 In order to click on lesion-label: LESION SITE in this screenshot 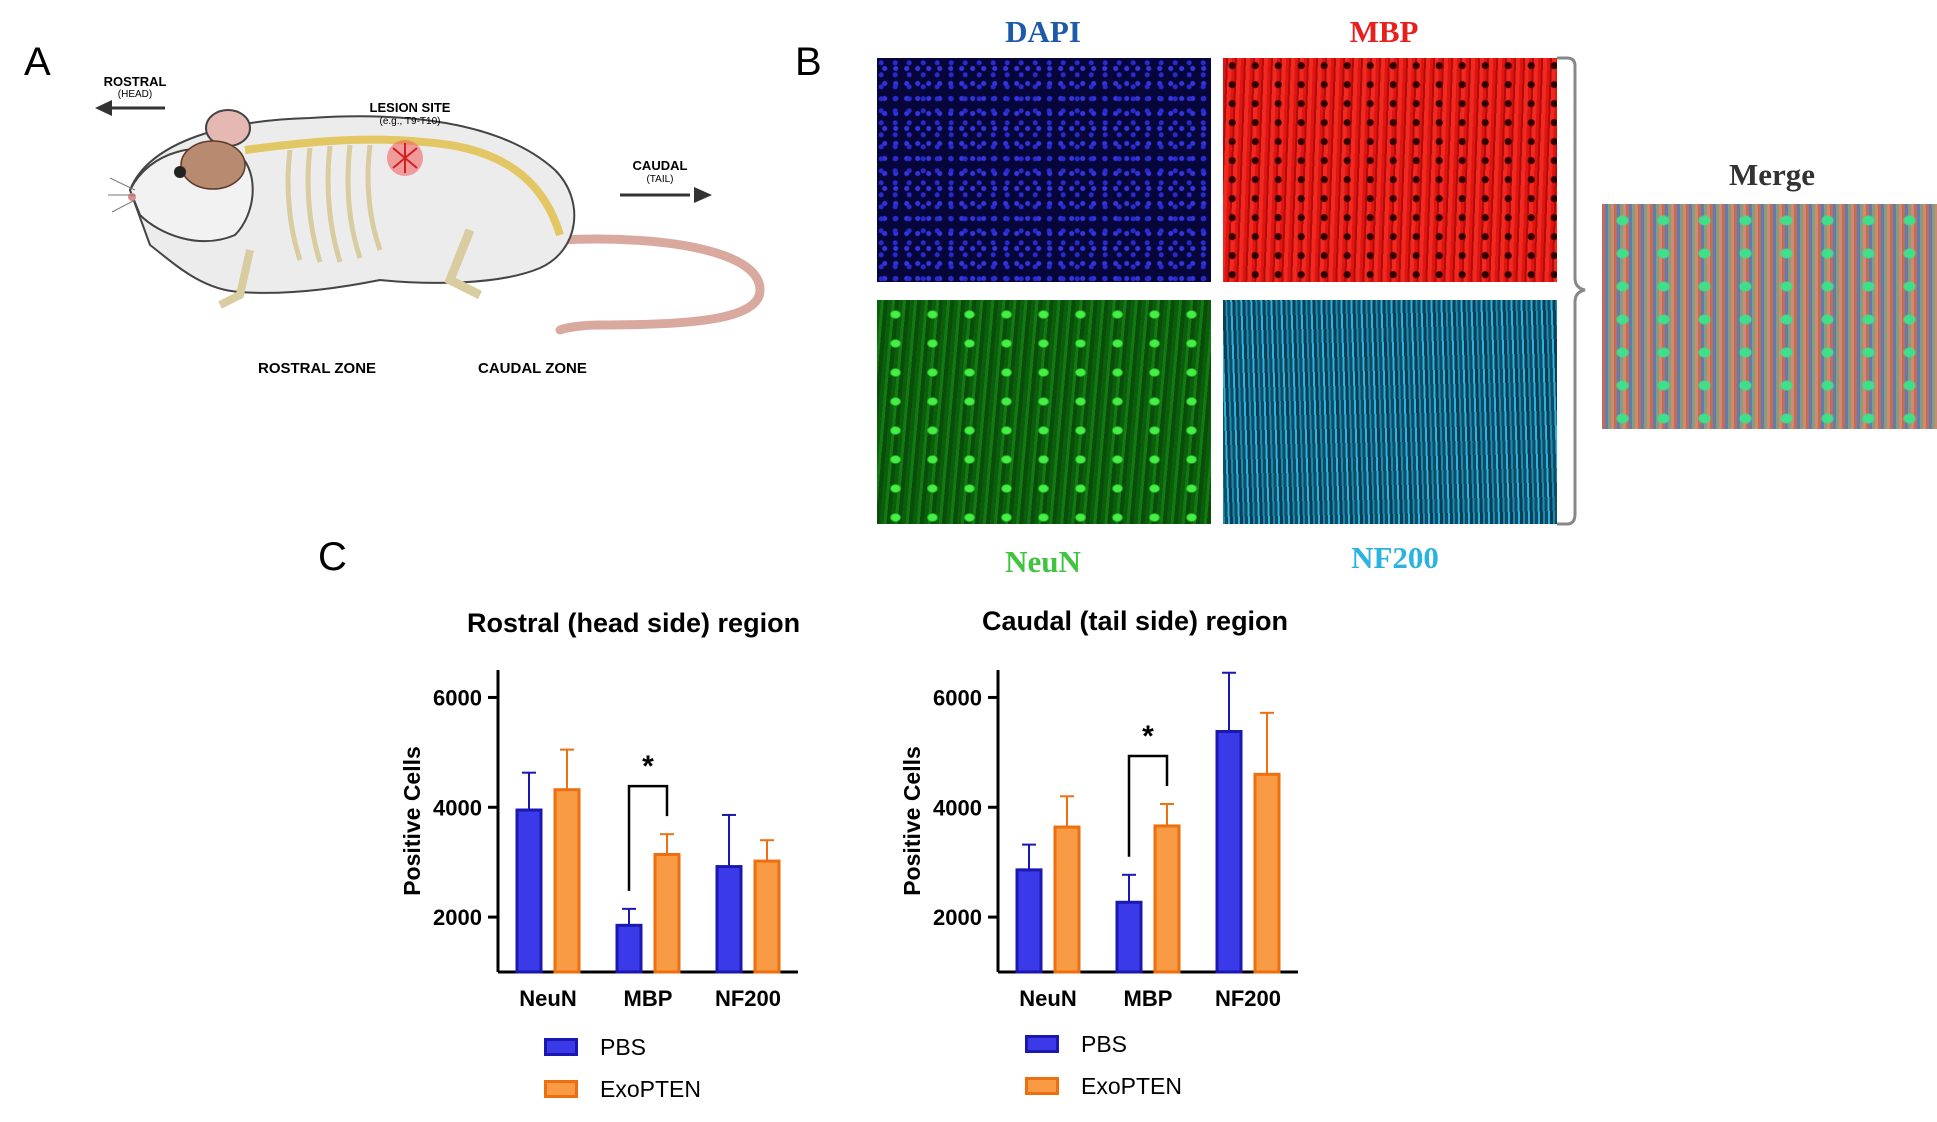, I will do `click(410, 107)`.